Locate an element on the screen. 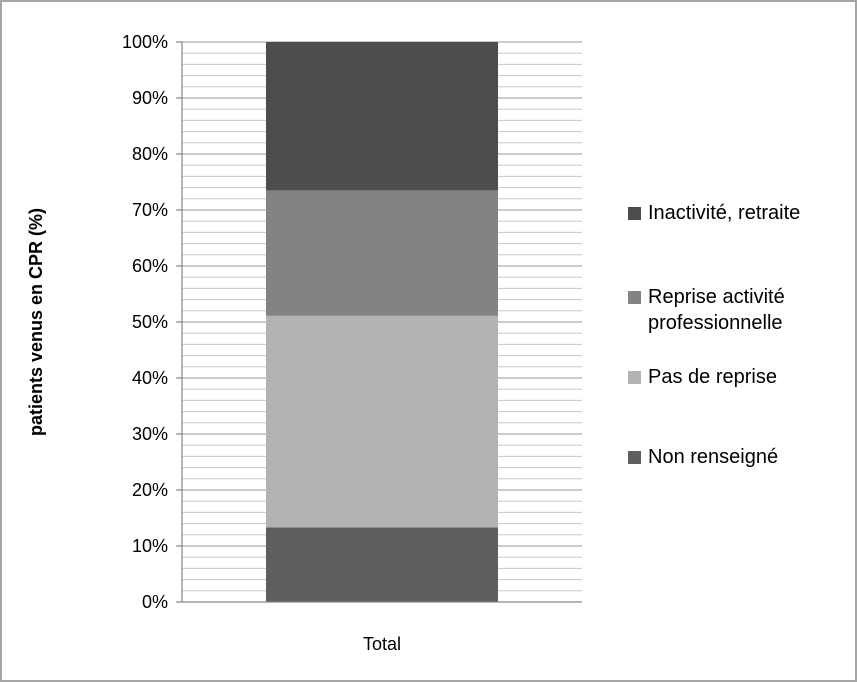  y-tick-label: 50% is located at coordinates (150, 322).